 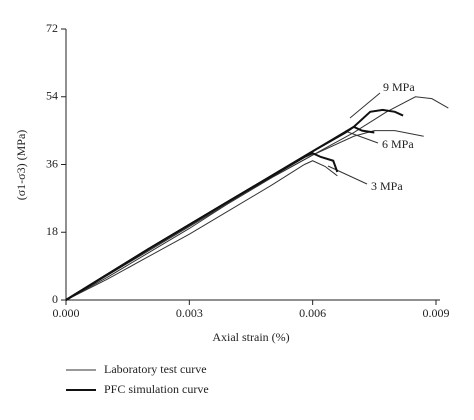 I want to click on y-tick-label: 36, so click(x=52, y=163).